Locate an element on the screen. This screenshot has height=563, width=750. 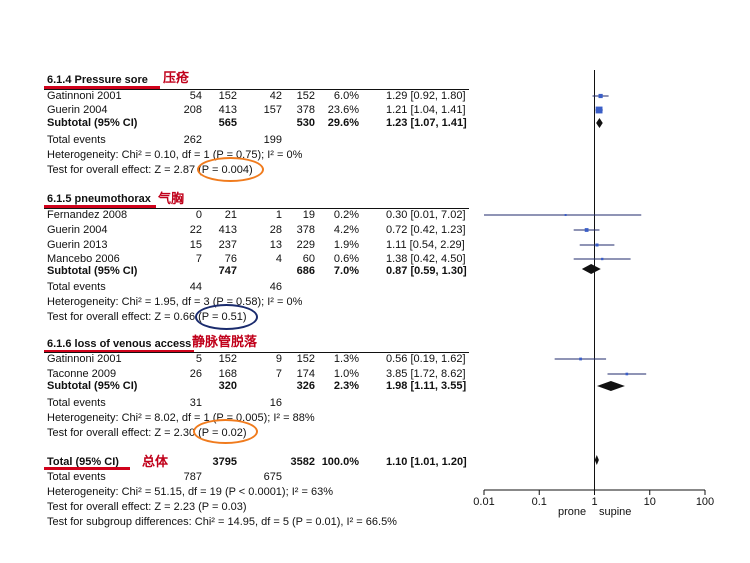
subtotal-n1: 320 is located at coordinates (227, 386).